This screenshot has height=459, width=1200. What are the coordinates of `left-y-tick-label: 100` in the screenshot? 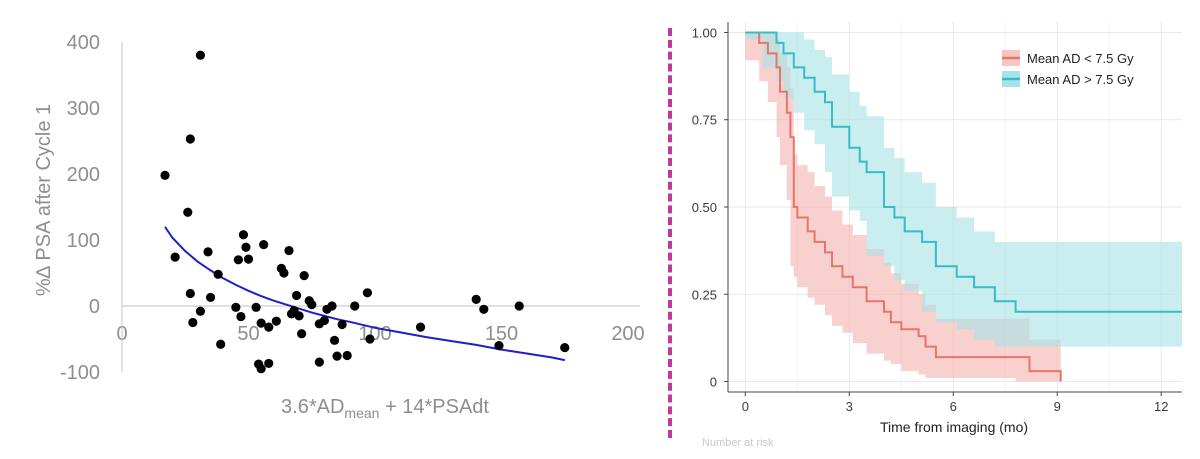 It's located at (83, 241).